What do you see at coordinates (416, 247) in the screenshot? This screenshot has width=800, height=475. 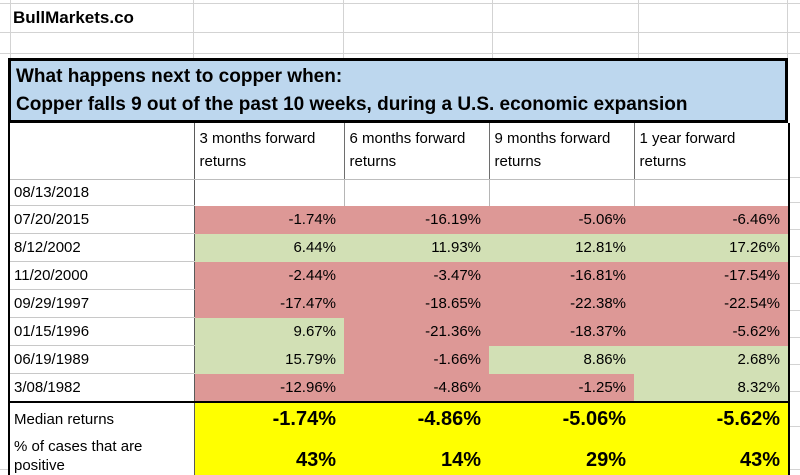 I see `return-cell: 11.93%` at bounding box center [416, 247].